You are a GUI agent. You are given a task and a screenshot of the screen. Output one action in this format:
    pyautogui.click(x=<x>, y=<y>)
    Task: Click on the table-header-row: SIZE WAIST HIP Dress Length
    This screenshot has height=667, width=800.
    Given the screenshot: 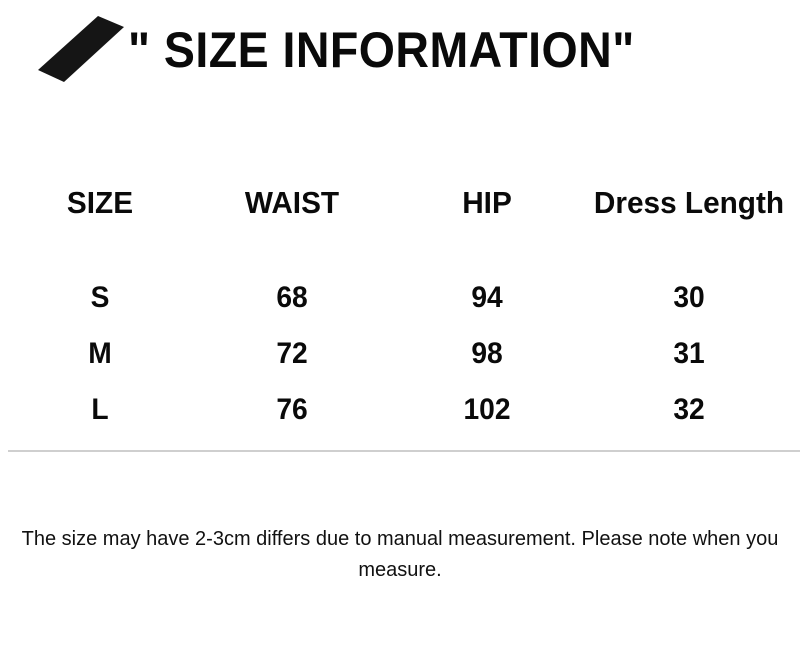 What is the action you would take?
    pyautogui.click(x=400, y=203)
    